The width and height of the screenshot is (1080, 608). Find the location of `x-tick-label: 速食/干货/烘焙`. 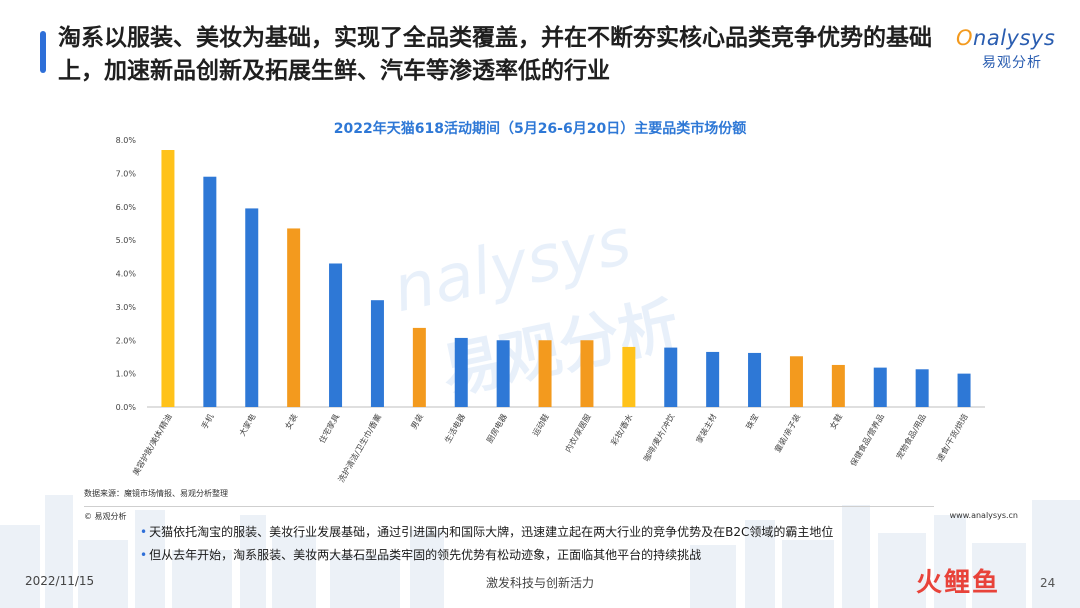

x-tick-label: 速食/干货/烘焙 is located at coordinates (951, 437).